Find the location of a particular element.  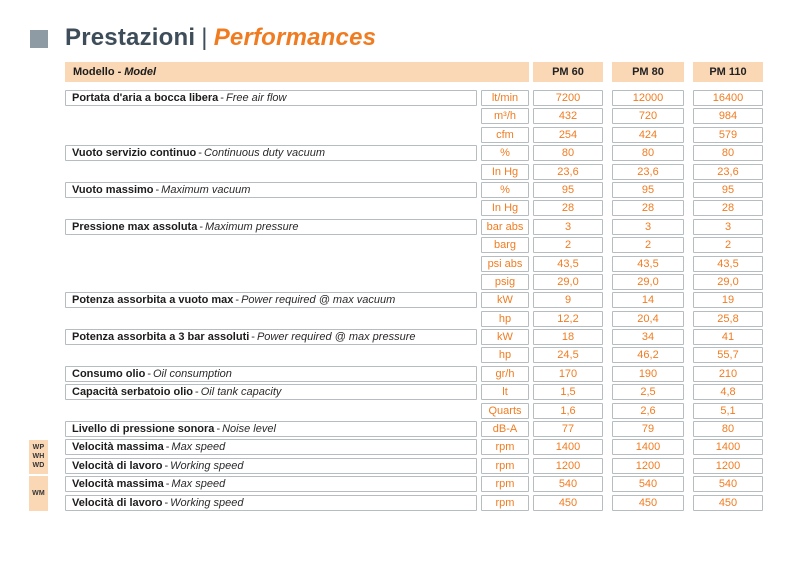

unit-cell: hp is located at coordinates (505, 355).